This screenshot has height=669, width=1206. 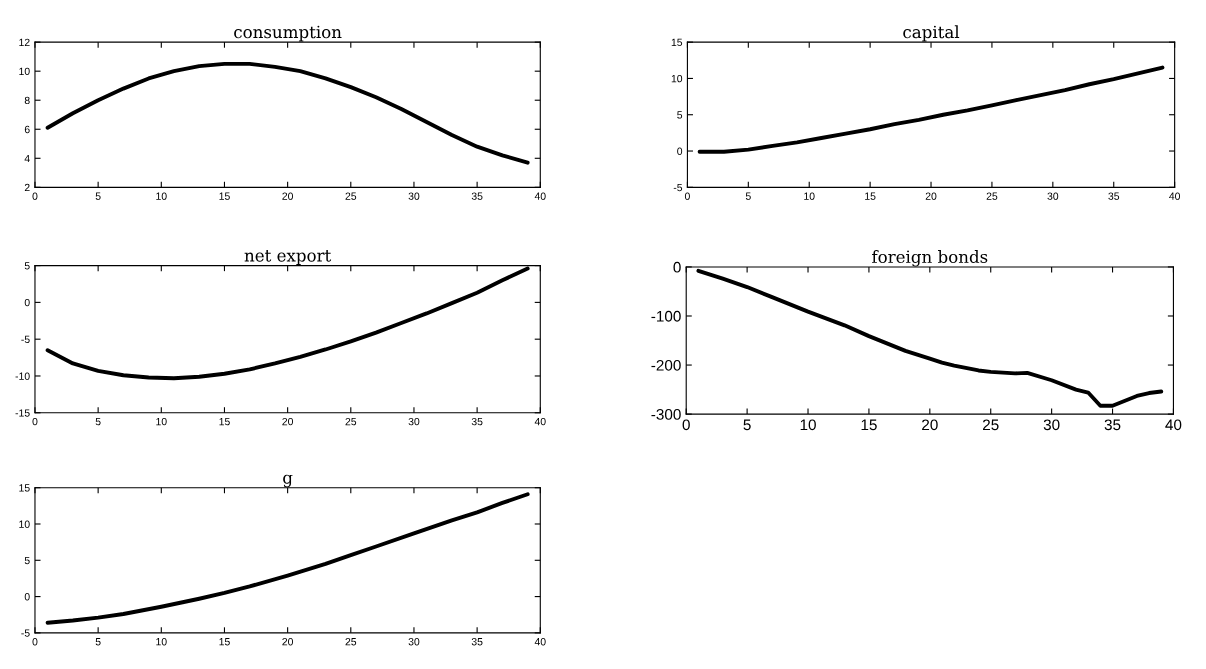 I want to click on chart-title: foreign bonds, so click(x=930, y=258).